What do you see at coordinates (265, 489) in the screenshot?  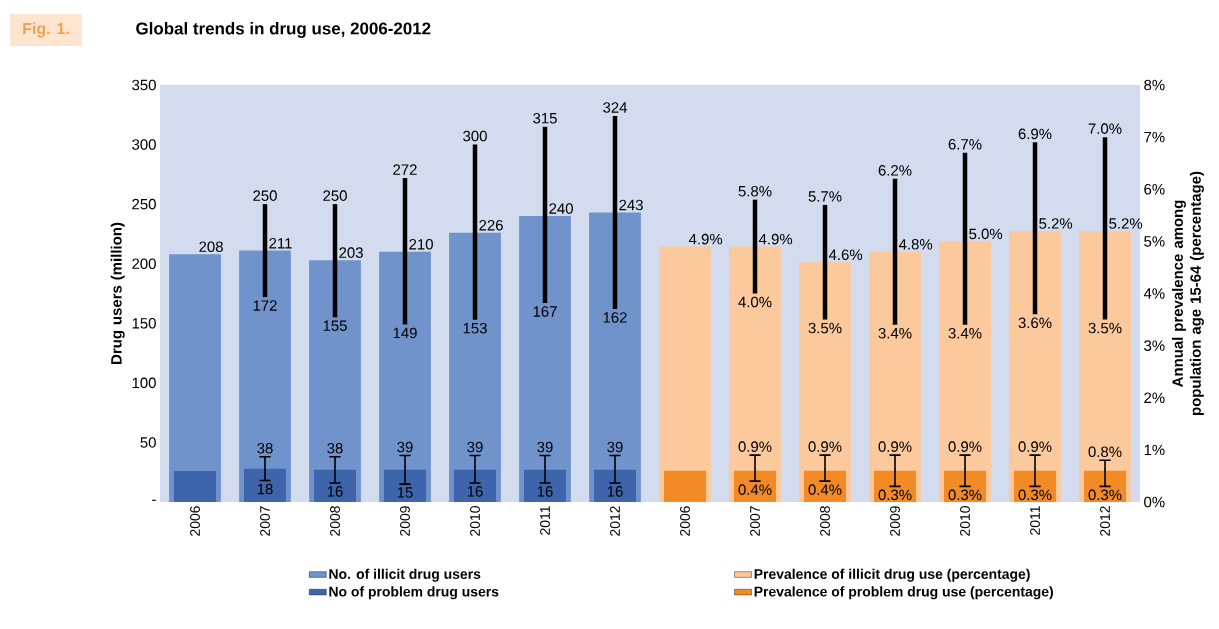 I see `annotation: 18` at bounding box center [265, 489].